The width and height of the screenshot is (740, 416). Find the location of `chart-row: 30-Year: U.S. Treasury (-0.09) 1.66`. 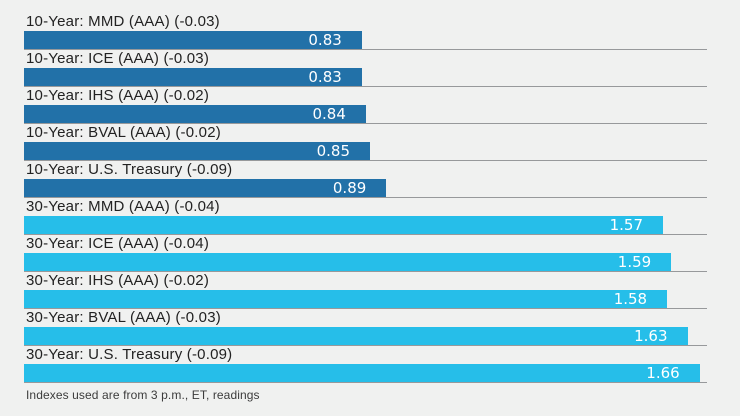

chart-row: 30-Year: U.S. Treasury (-0.09) 1.66 is located at coordinates (365, 364).